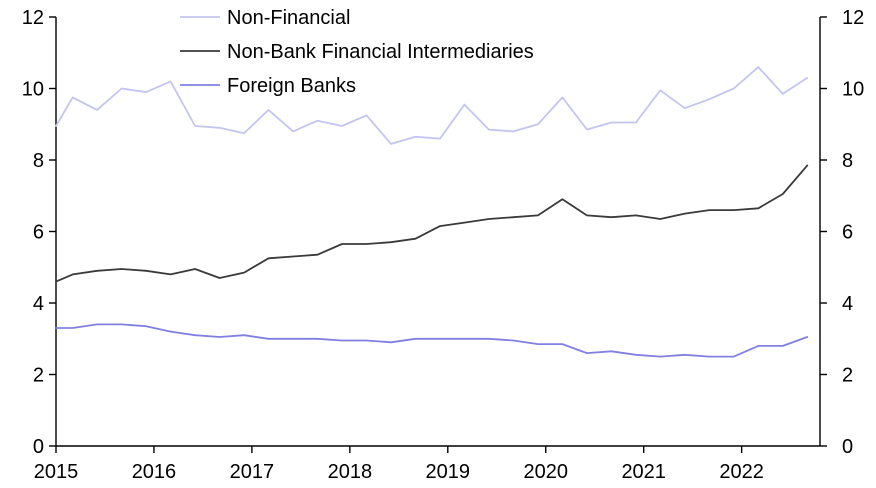  Describe the element at coordinates (33, 90) in the screenshot. I see `y-tick-label-left: 10` at that location.